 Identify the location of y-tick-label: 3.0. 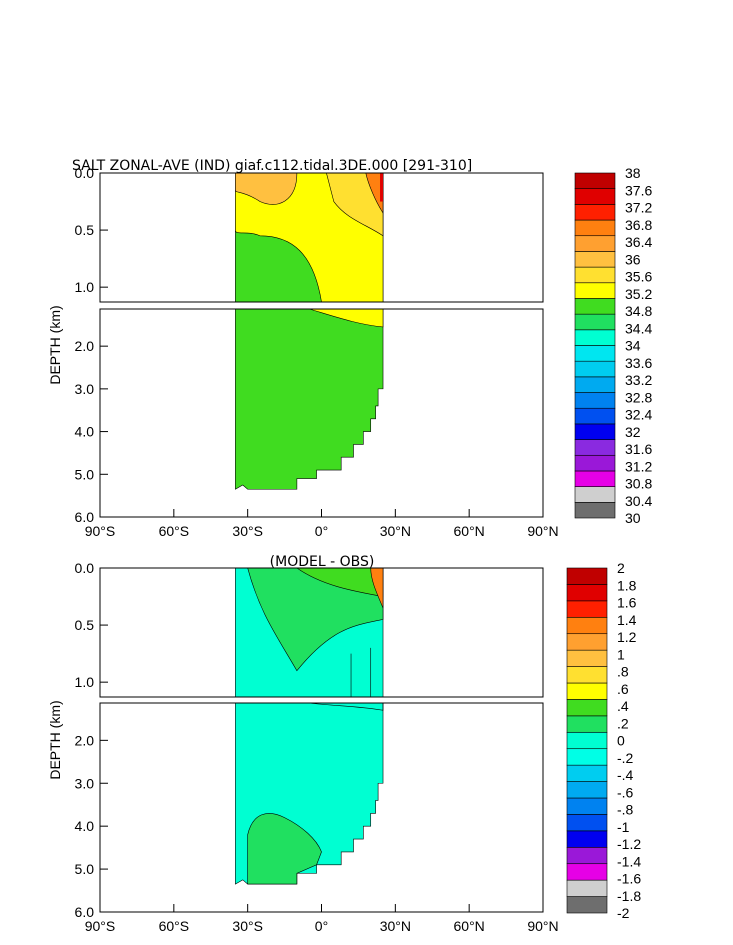
(85, 783).